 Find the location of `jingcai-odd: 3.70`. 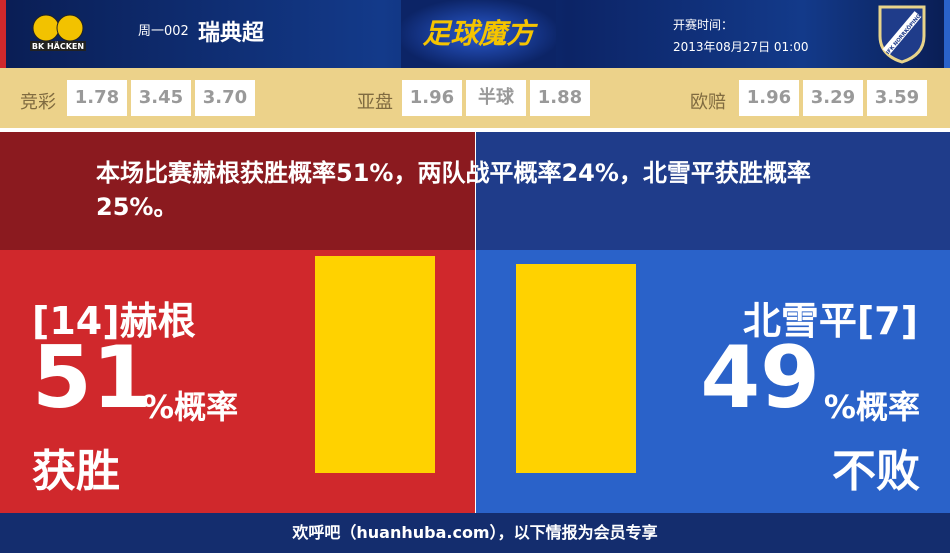

jingcai-odd: 3.70 is located at coordinates (225, 98).